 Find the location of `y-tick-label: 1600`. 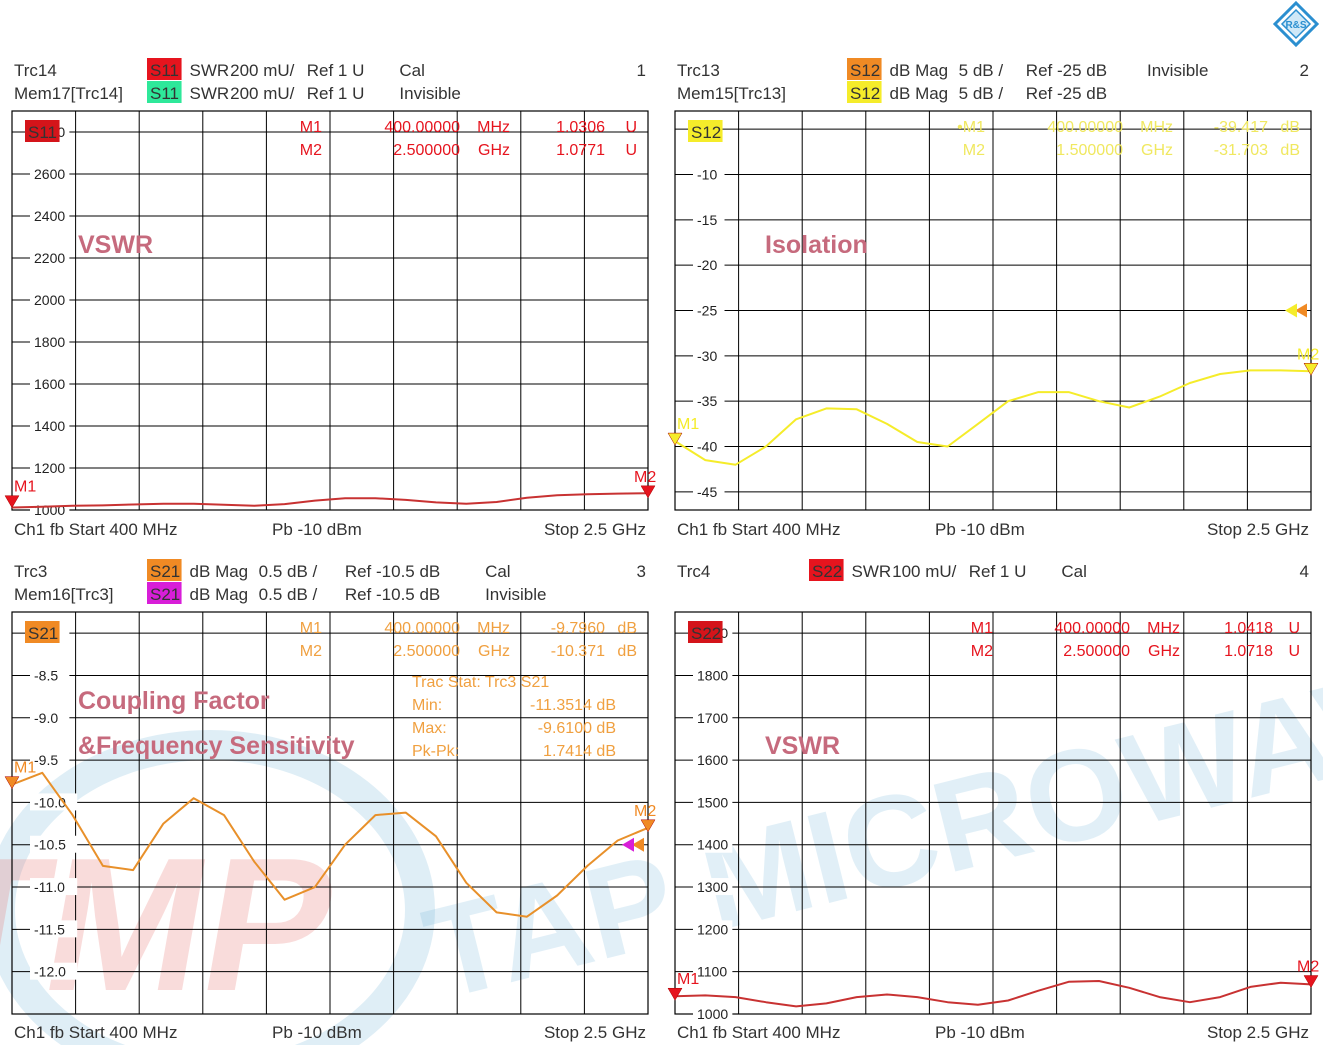

y-tick-label: 1600 is located at coordinates (712, 760).